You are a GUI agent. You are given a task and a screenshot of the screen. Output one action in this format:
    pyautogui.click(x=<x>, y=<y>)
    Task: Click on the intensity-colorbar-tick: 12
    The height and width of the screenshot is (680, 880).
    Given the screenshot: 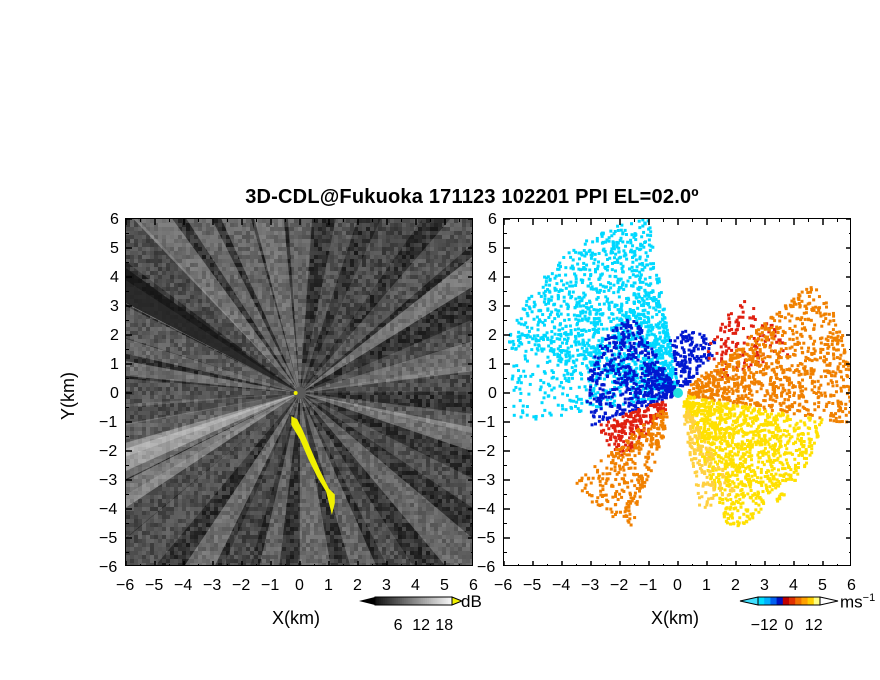 What is the action you would take?
    pyautogui.click(x=421, y=625)
    